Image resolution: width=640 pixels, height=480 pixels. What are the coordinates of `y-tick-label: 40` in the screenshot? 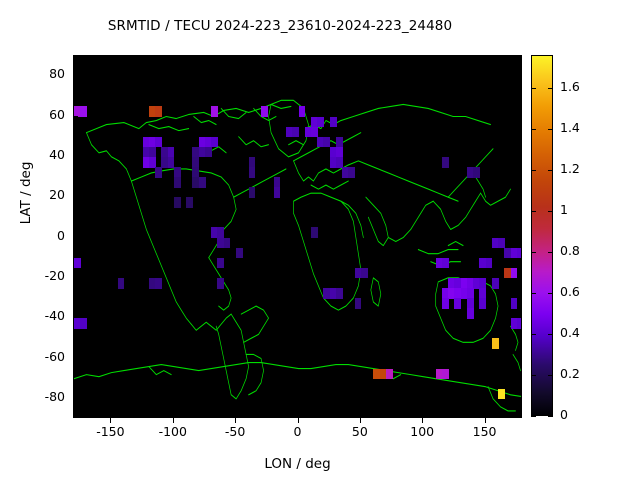 It's located at (57, 154).